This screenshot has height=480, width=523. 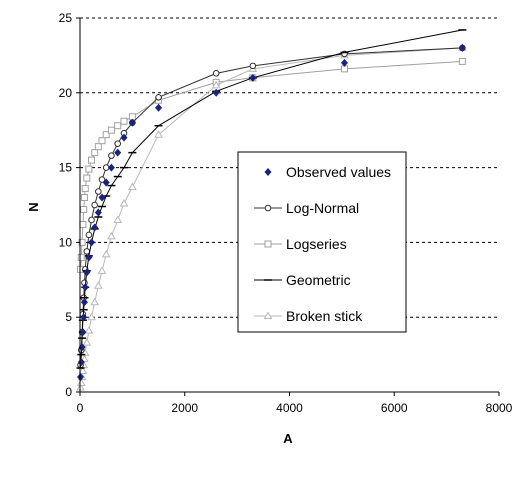 I want to click on legend-label: Log-Normal, so click(x=322, y=208).